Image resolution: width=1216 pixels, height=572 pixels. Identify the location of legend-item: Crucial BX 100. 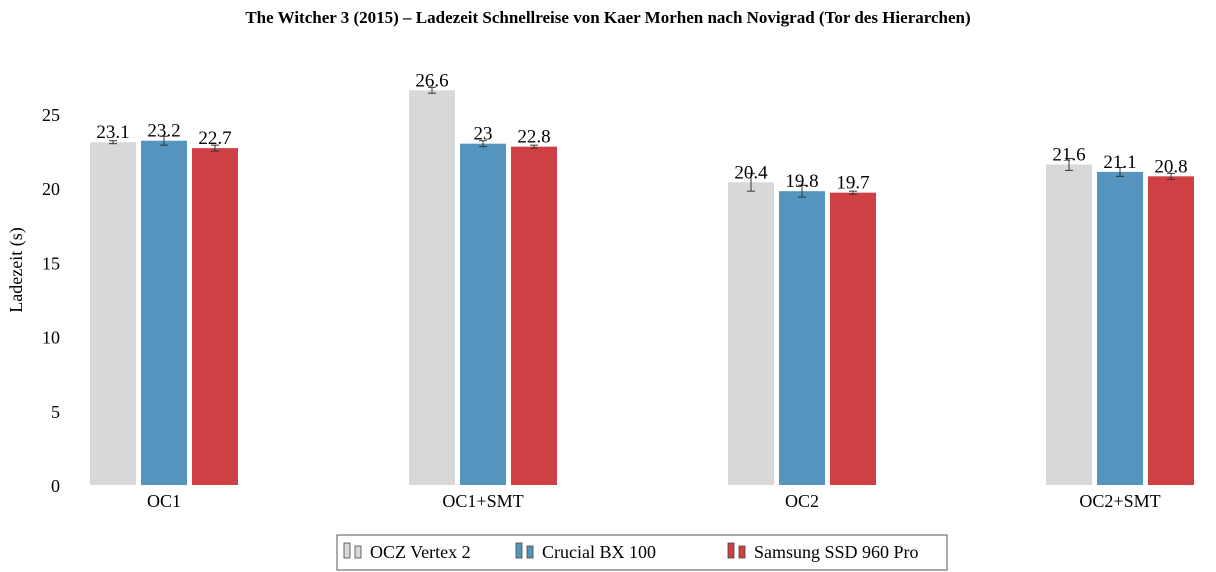
(585, 552).